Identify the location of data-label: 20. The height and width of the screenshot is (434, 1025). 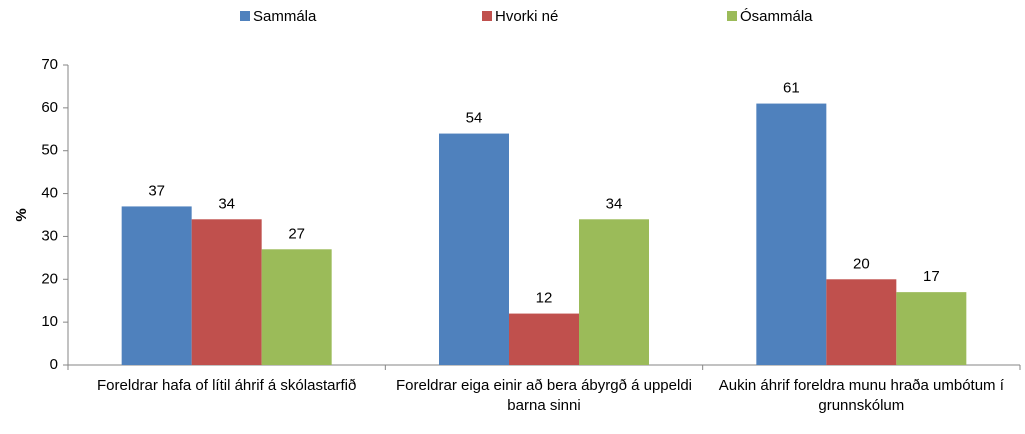
(861, 263).